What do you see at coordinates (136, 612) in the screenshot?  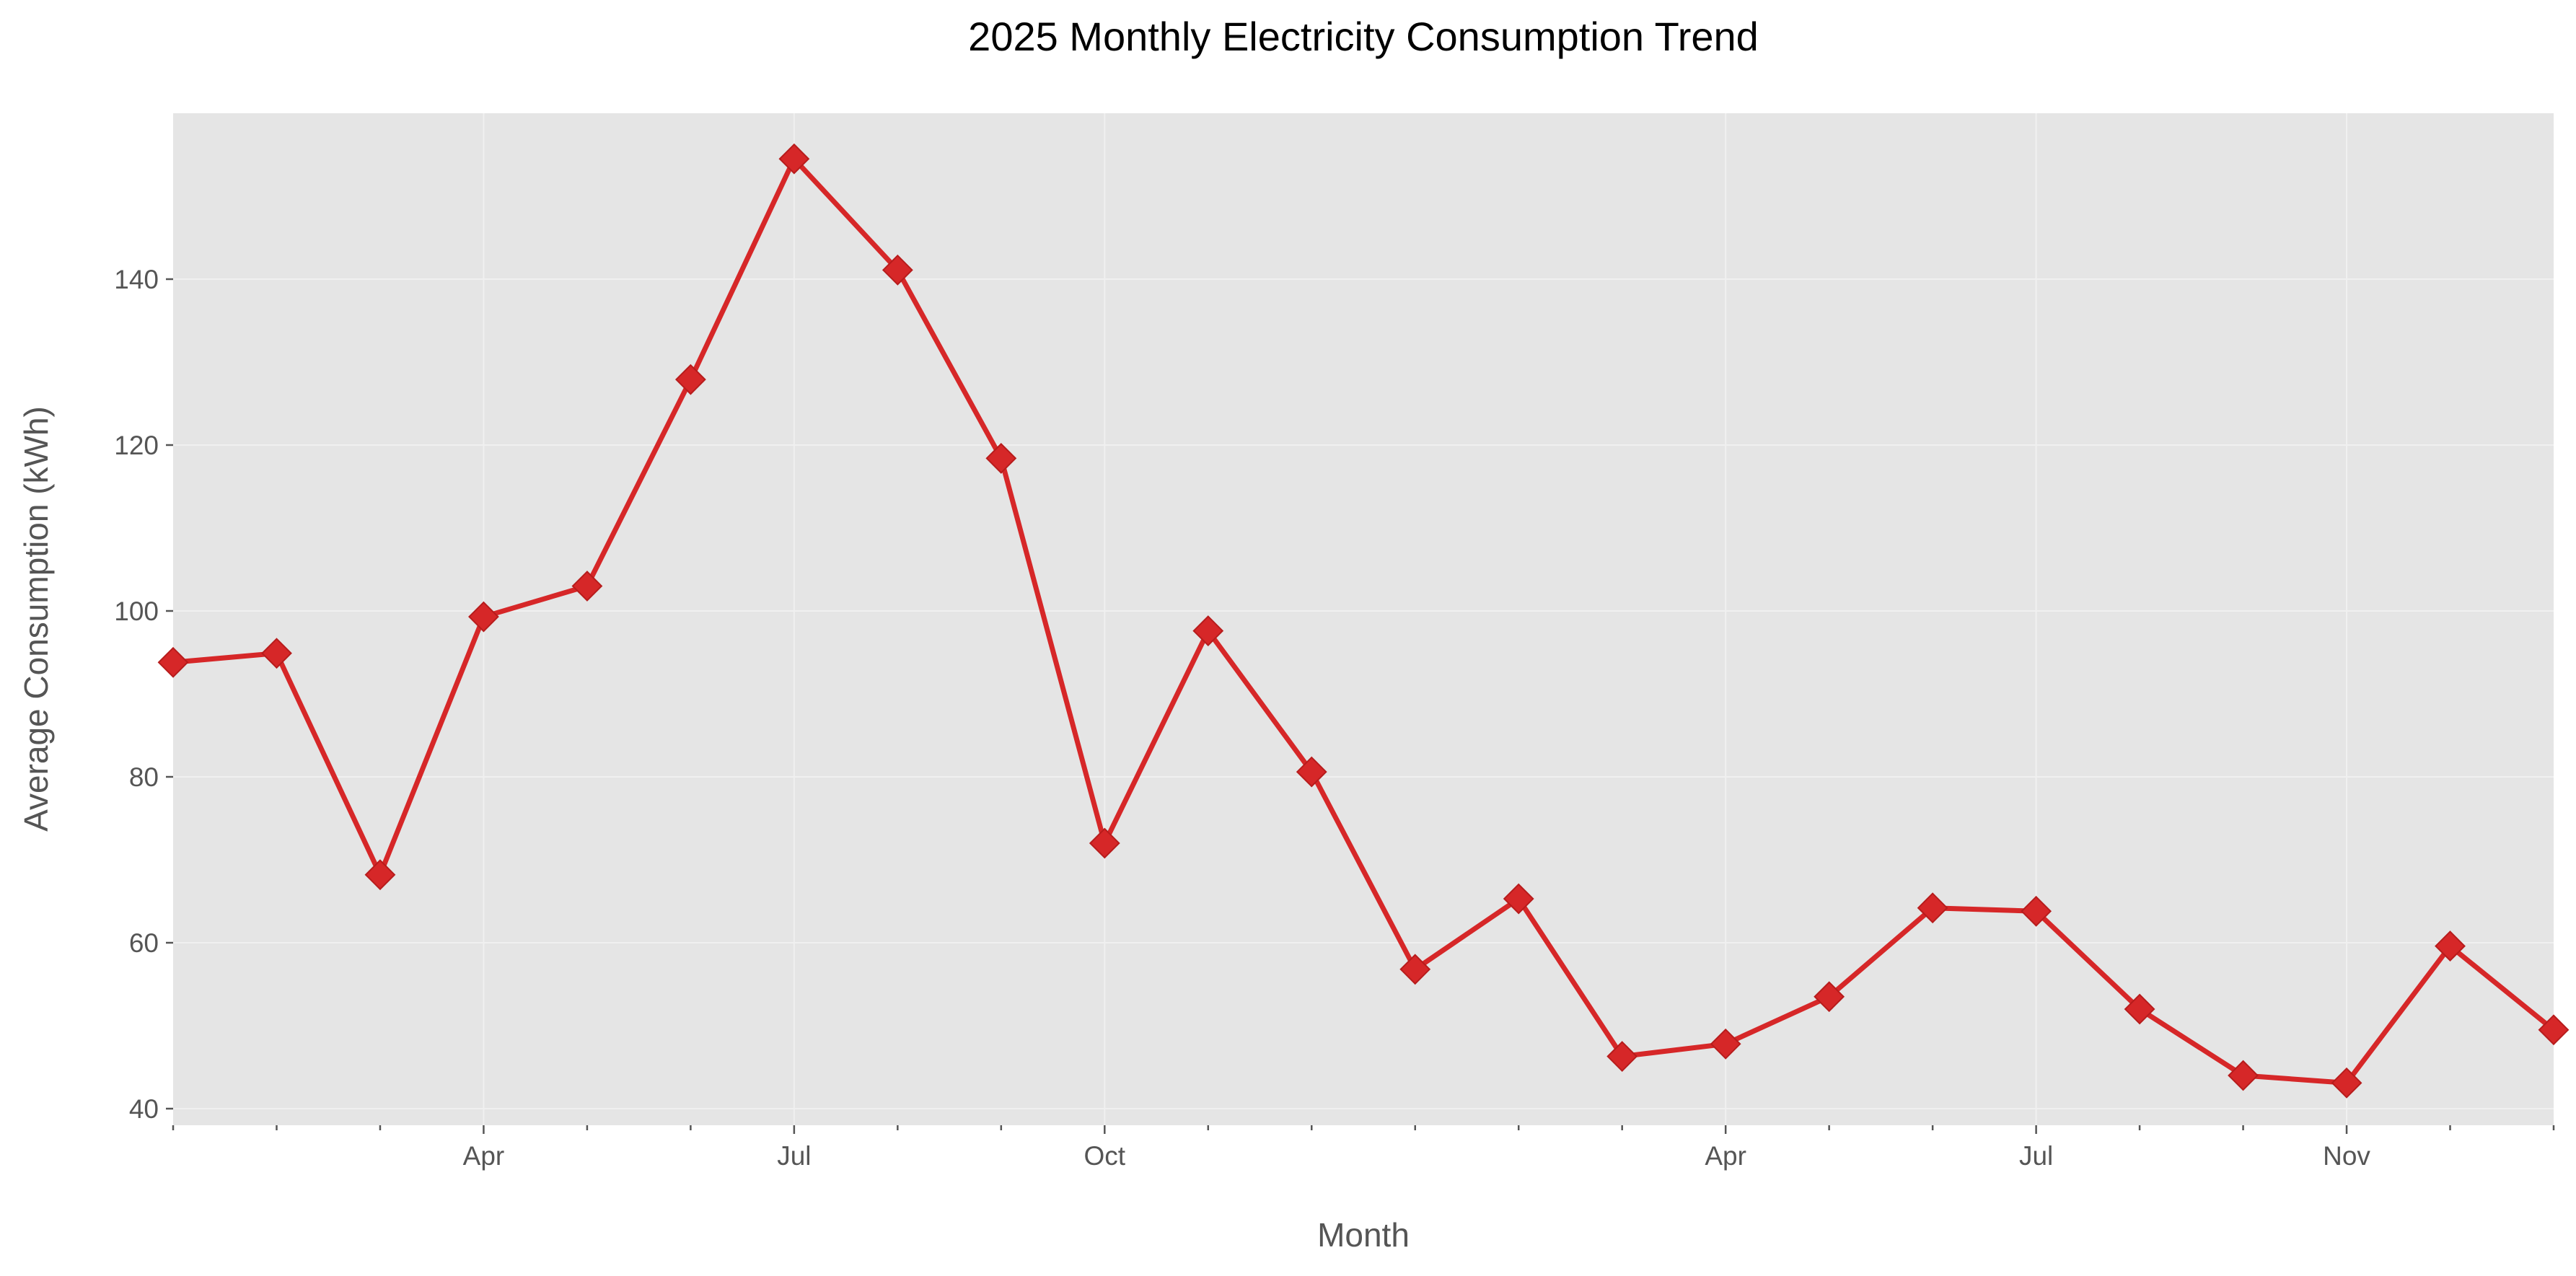 I see `y-tick-label: 100` at bounding box center [136, 612].